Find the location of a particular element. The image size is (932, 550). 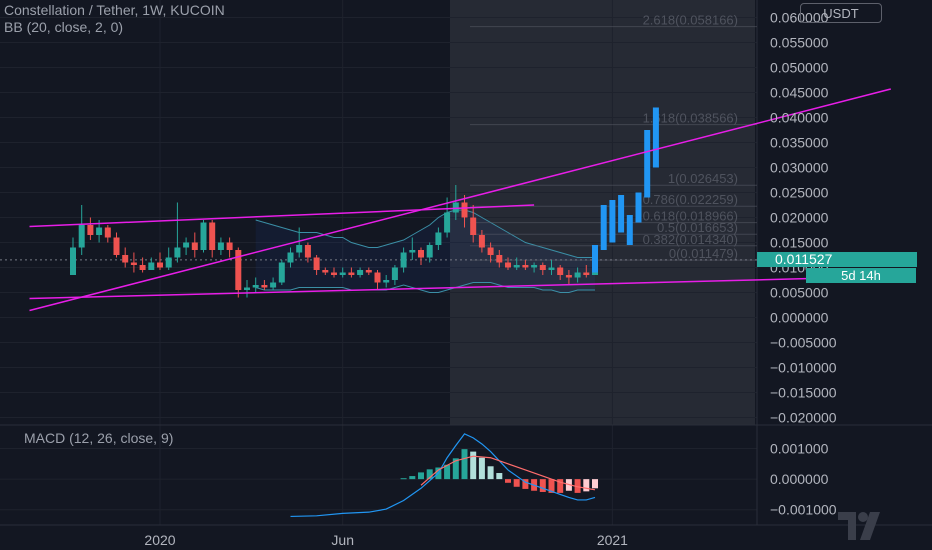

currency-button: USDT is located at coordinates (841, 13).